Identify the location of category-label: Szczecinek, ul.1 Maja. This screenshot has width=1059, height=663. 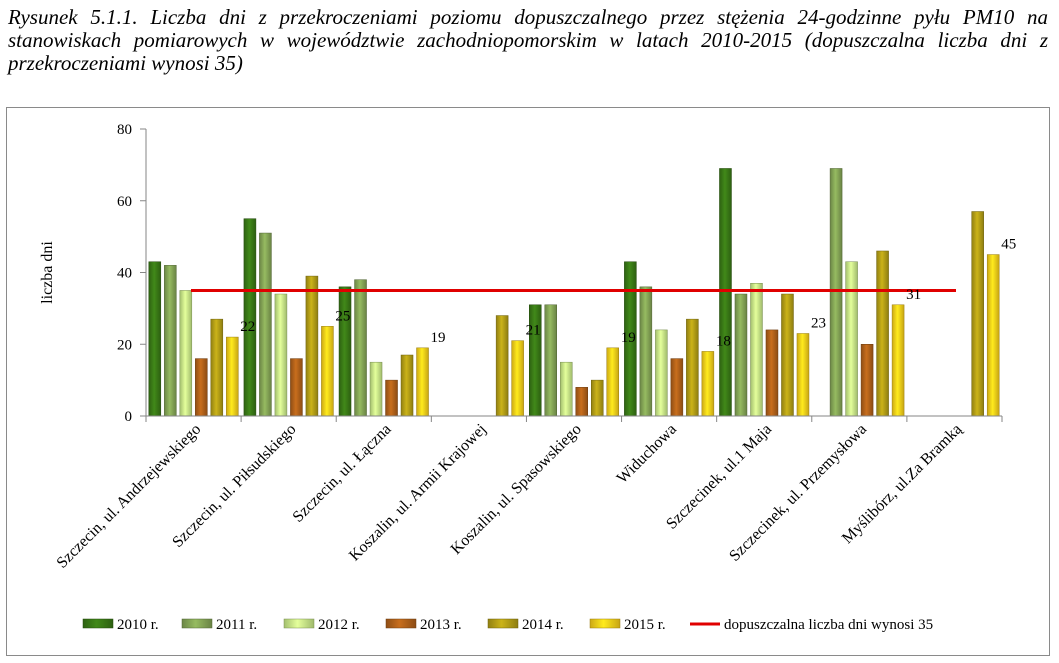
(719, 477).